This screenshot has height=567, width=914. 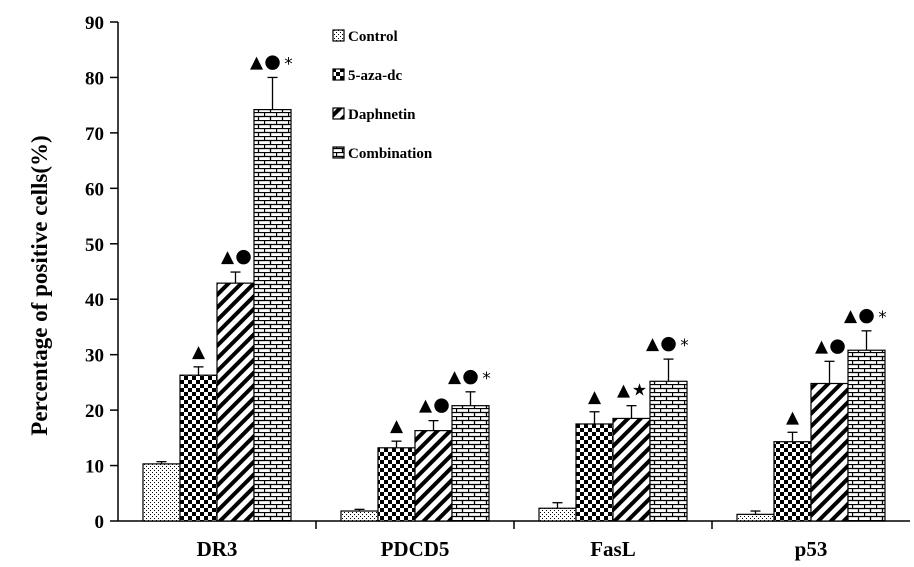 What do you see at coordinates (100, 522) in the screenshot?
I see `y-tick-label: 0` at bounding box center [100, 522].